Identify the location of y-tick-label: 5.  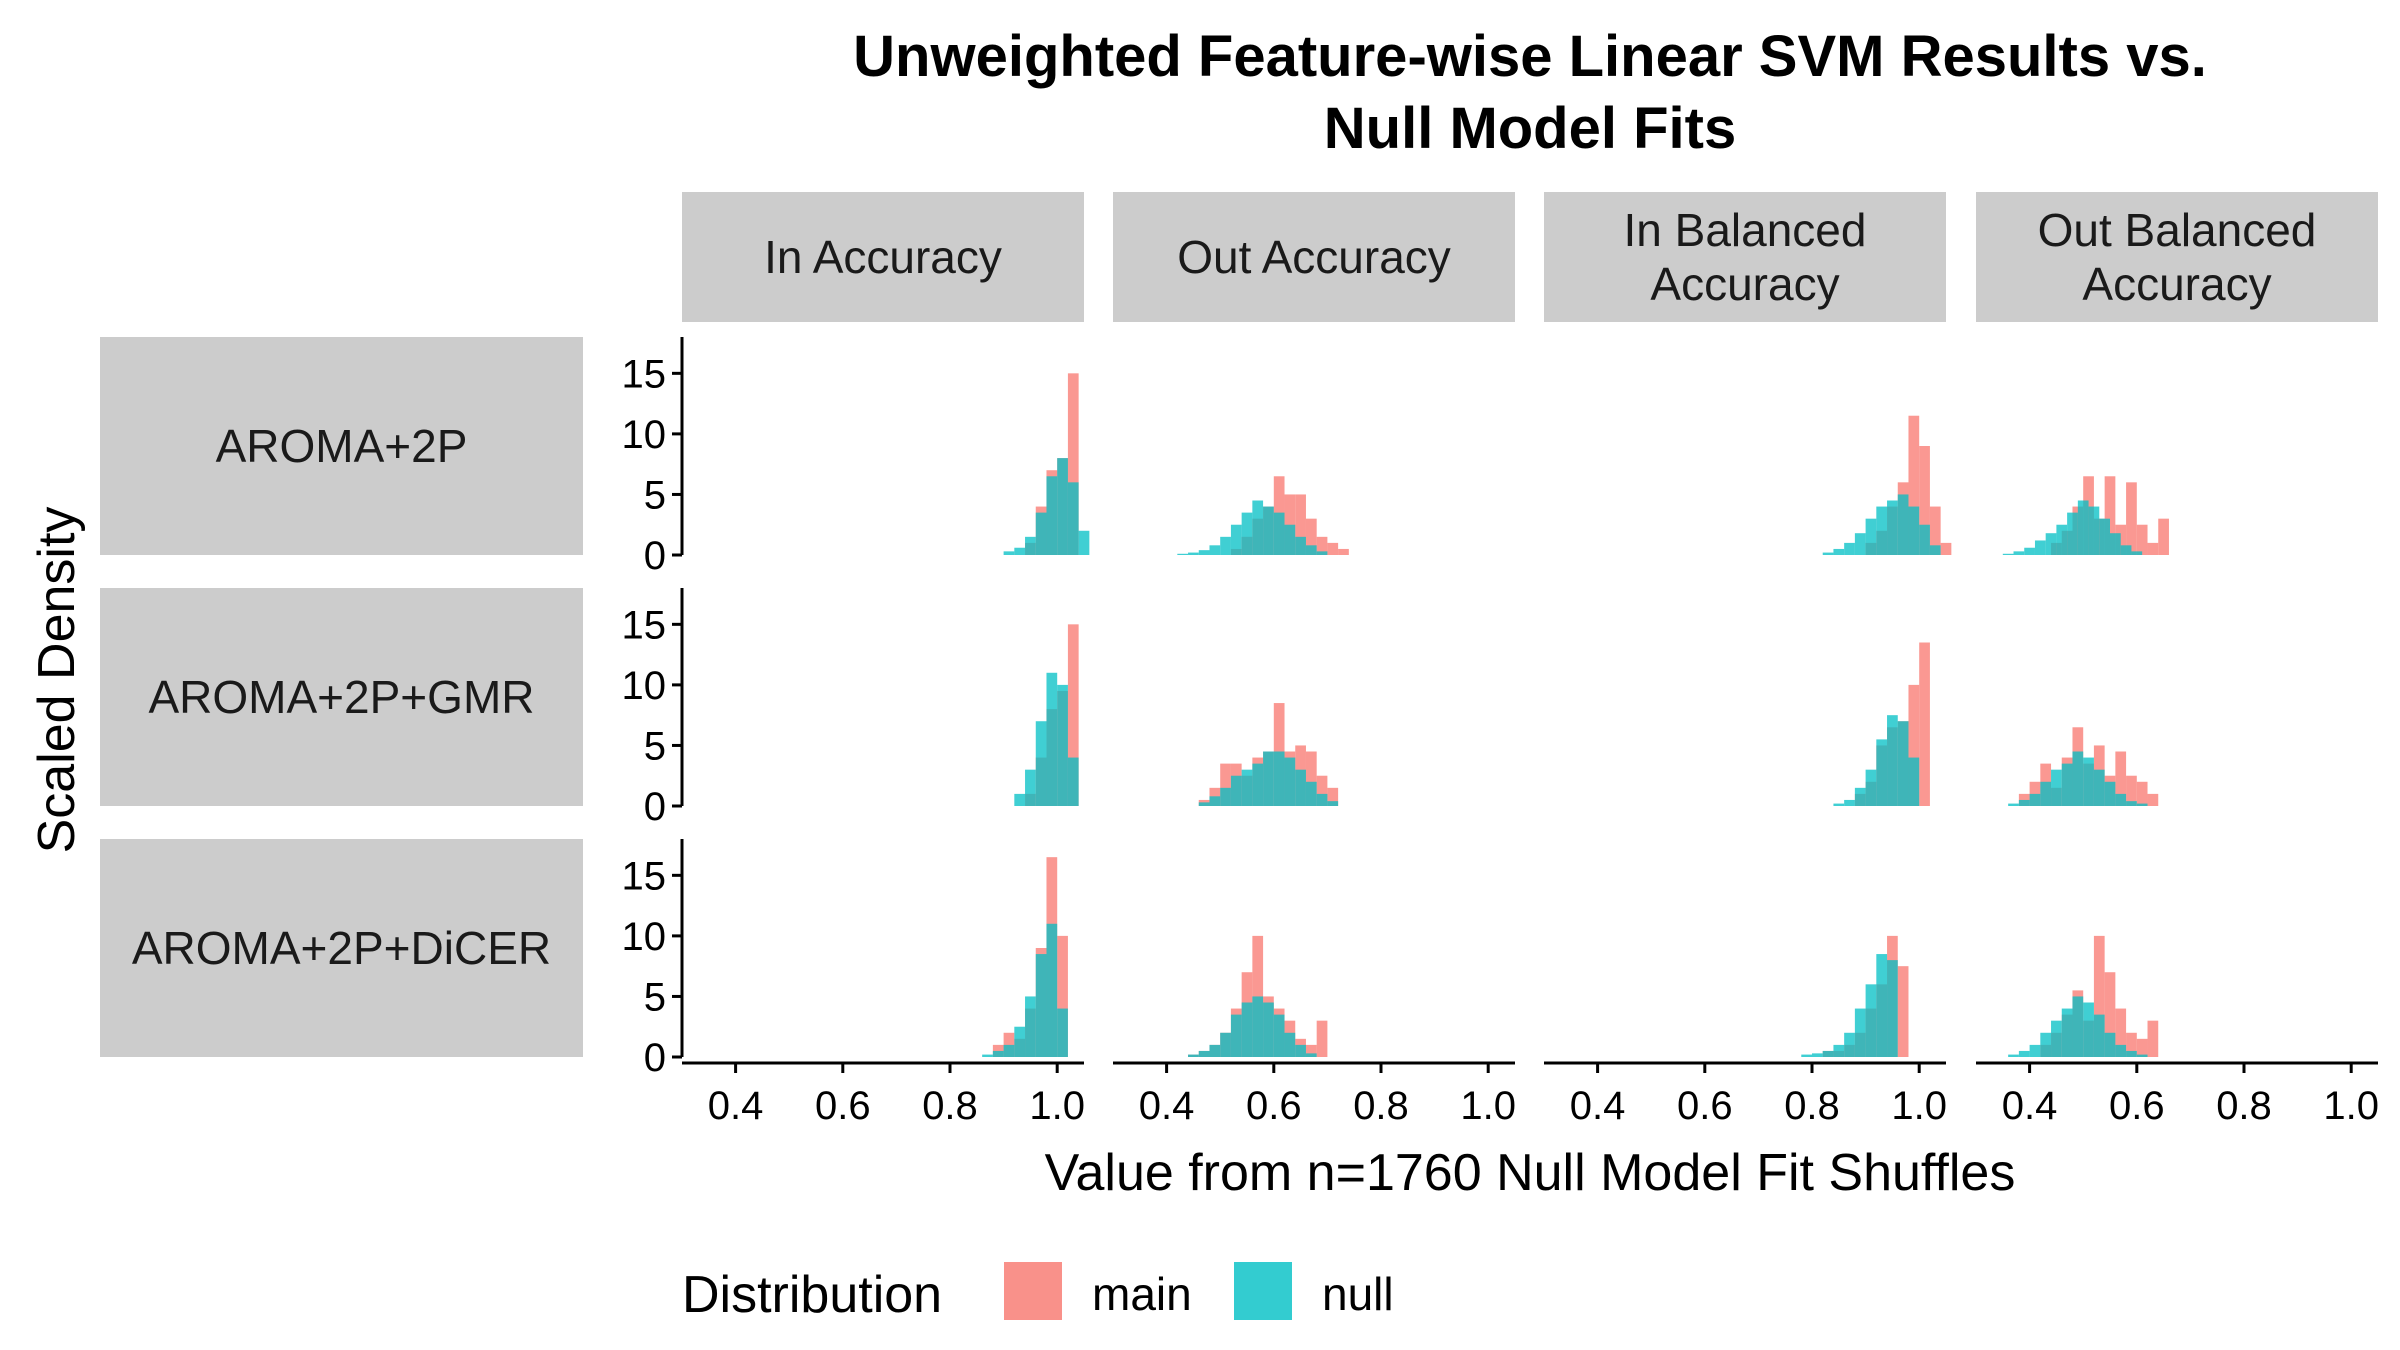
(655, 997).